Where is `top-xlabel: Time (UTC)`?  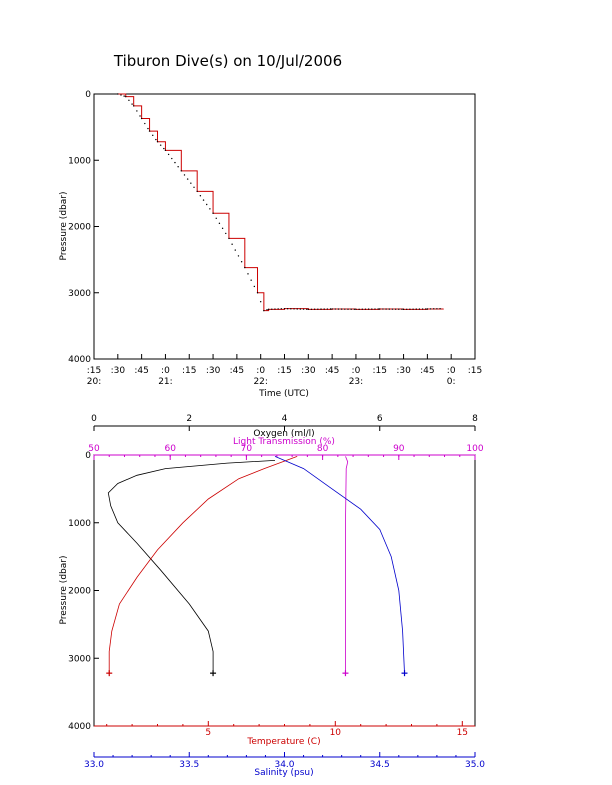
top-xlabel: Time (UTC) is located at coordinates (283, 394).